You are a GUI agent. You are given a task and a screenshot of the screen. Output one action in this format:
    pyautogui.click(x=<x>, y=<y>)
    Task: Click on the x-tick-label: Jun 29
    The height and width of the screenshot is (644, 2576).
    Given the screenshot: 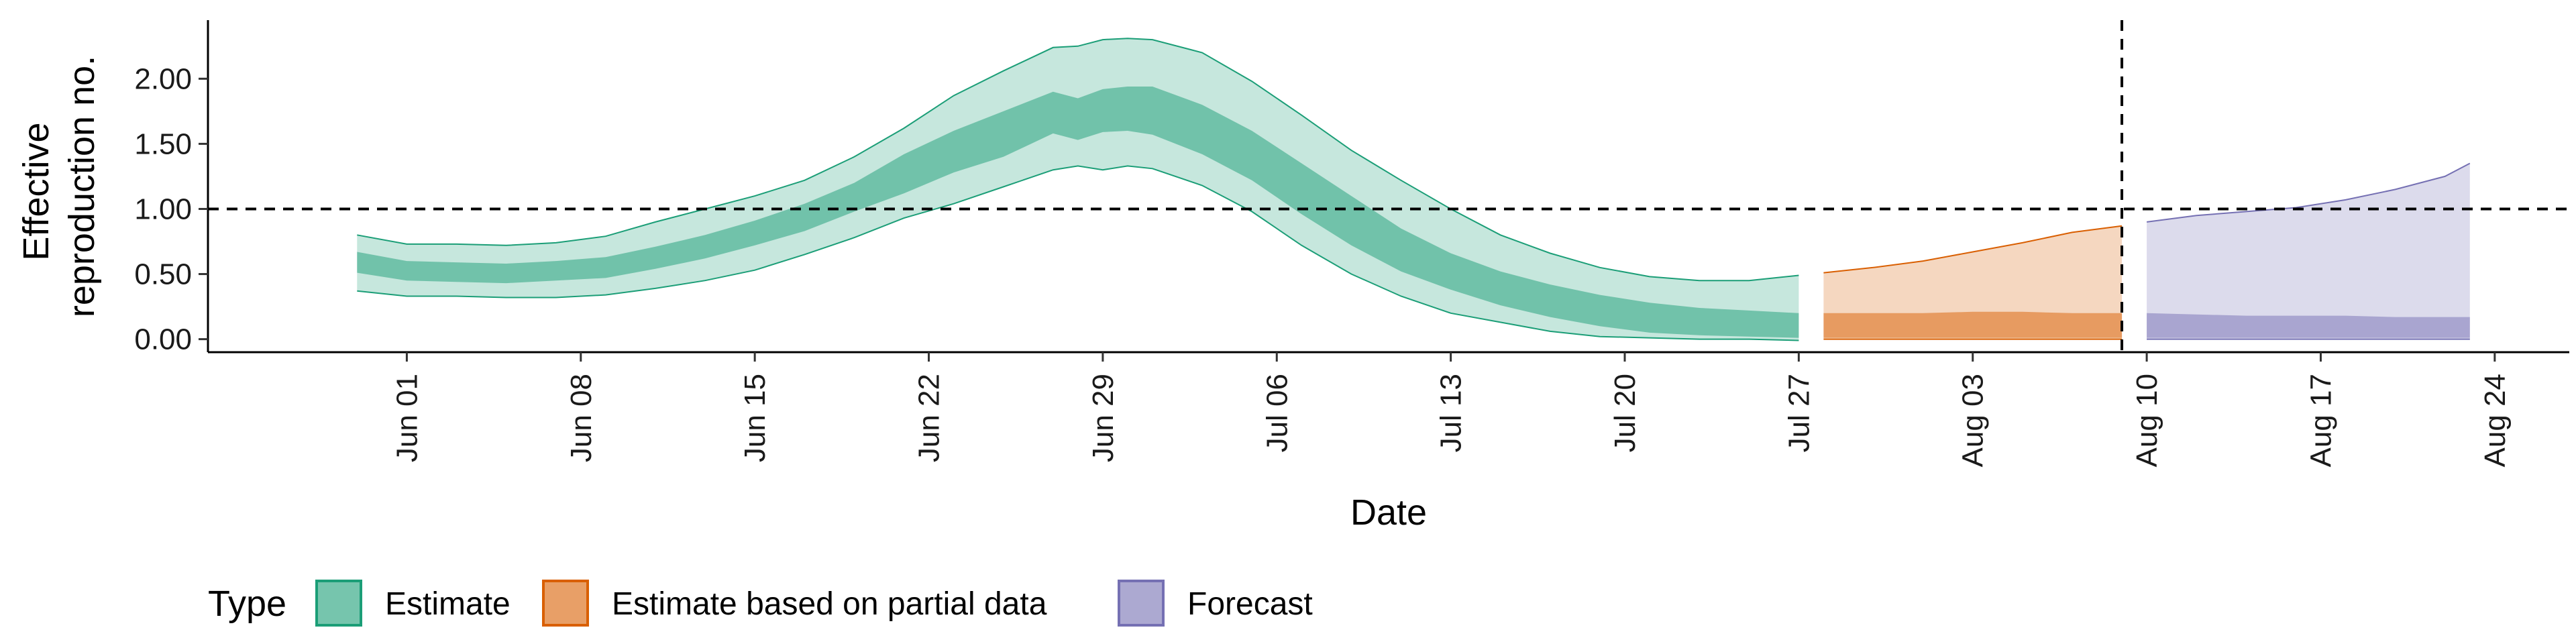 What is the action you would take?
    pyautogui.click(x=1103, y=418)
    